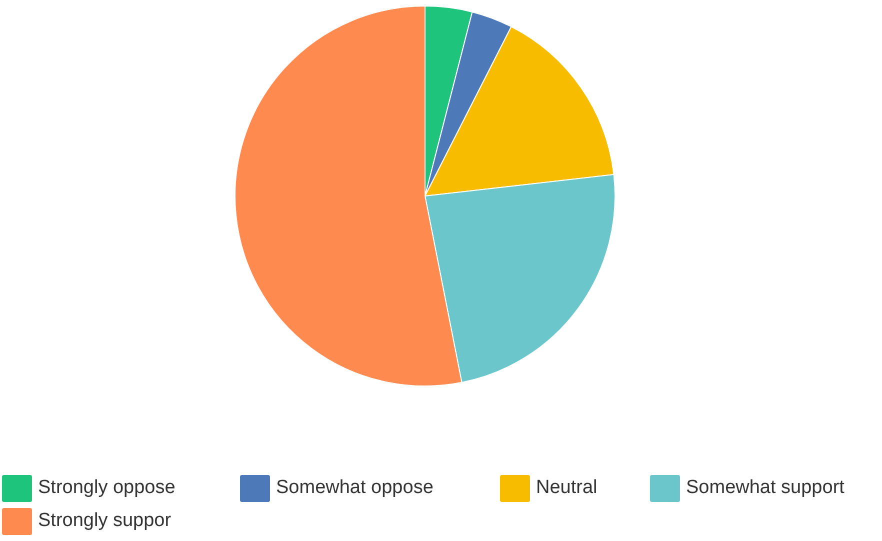  Describe the element at coordinates (105, 521) in the screenshot. I see `legend-label: Strongly suppor` at that location.